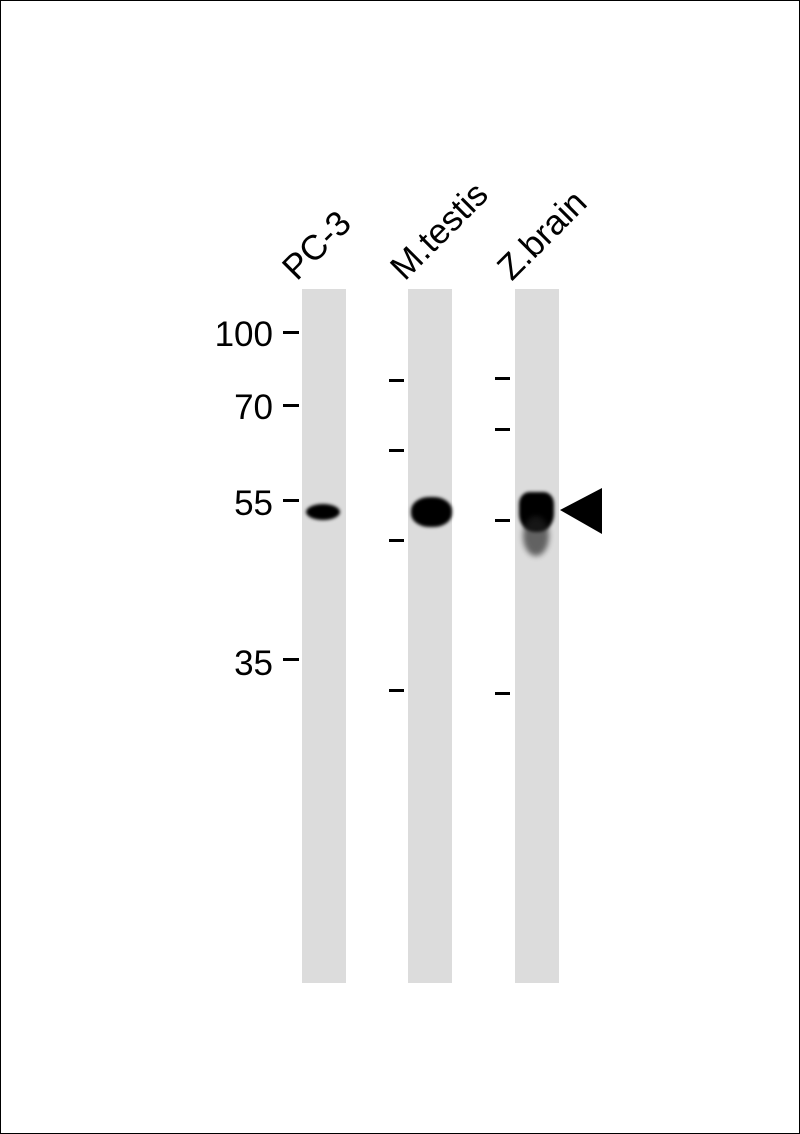 The height and width of the screenshot is (1134, 800). Describe the element at coordinates (581, 511) in the screenshot. I see `arrow-left-icon` at that location.